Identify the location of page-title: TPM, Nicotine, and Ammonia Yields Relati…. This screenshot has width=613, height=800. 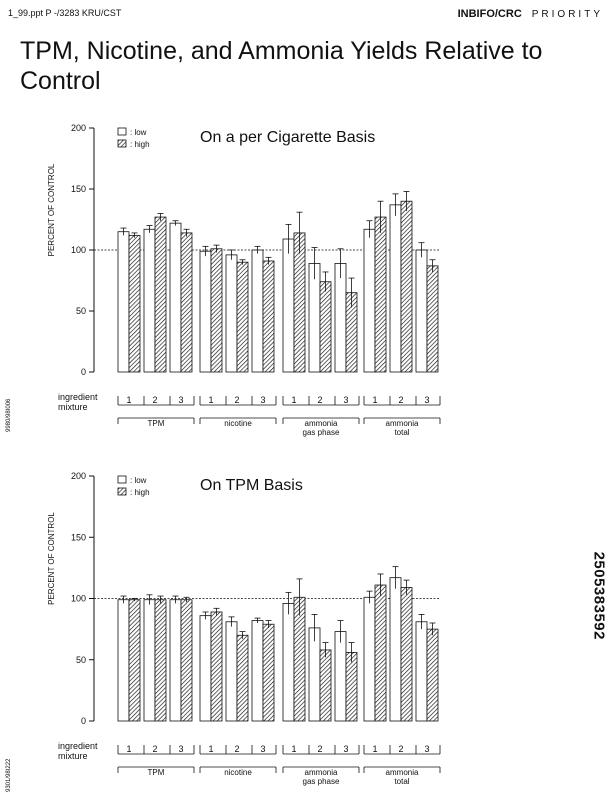
(281, 66).